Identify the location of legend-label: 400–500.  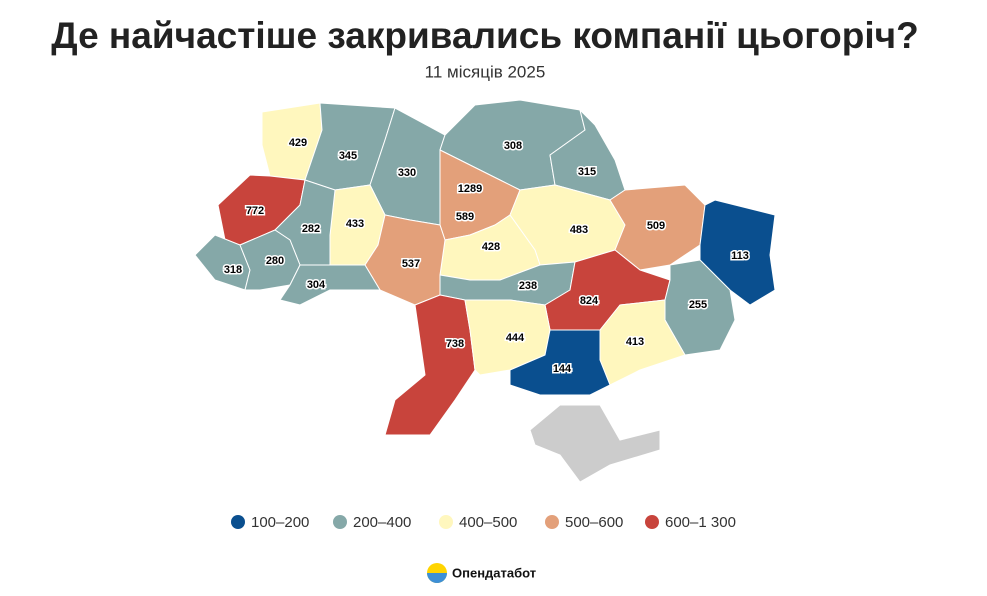
(488, 522).